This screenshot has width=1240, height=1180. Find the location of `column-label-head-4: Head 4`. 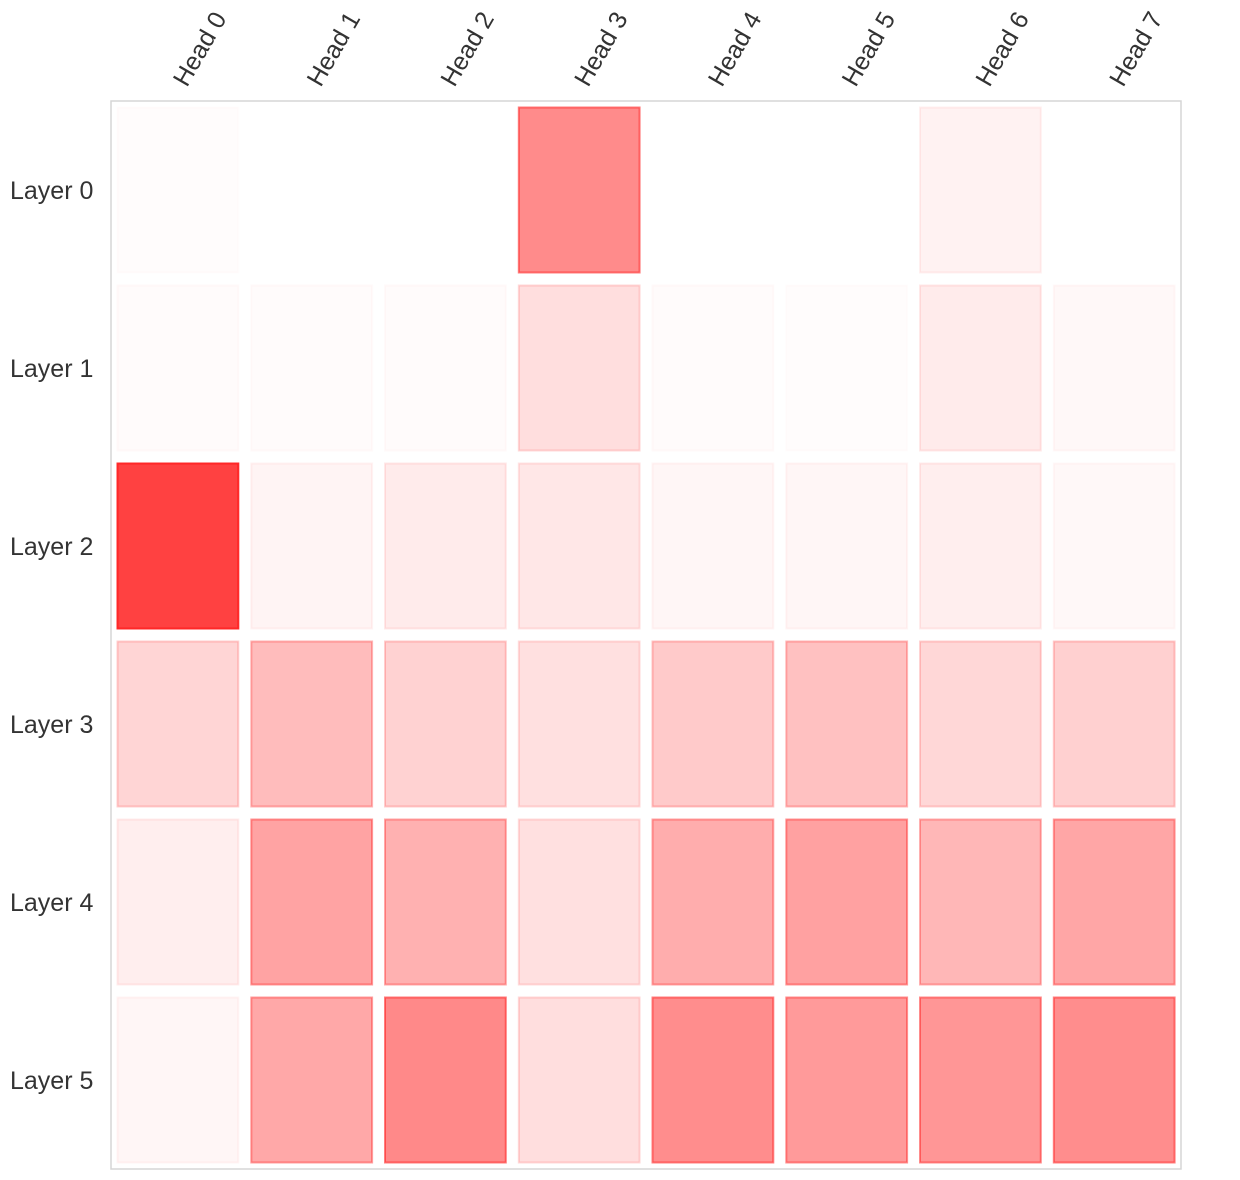

column-label-head-4: Head 4 is located at coordinates (735, 49).